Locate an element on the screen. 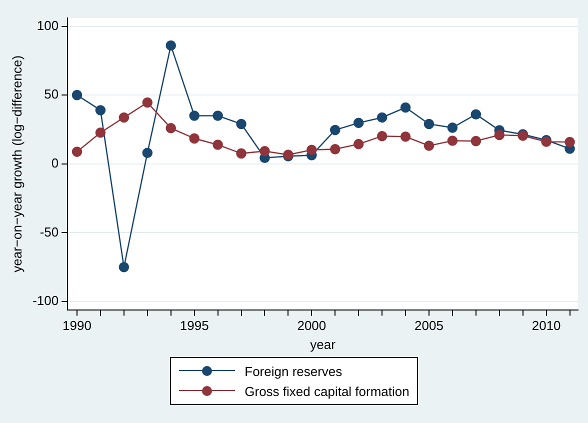 The height and width of the screenshot is (423, 588). legend-label: Foreign reserves is located at coordinates (293, 371).